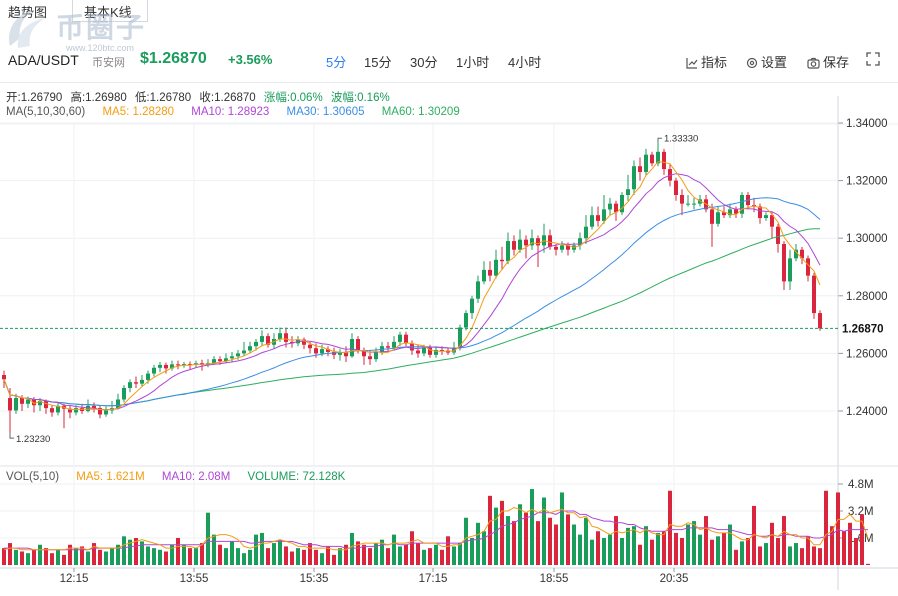 The image size is (898, 596). What do you see at coordinates (706, 61) in the screenshot?
I see `indicator-button: 指标` at bounding box center [706, 61].